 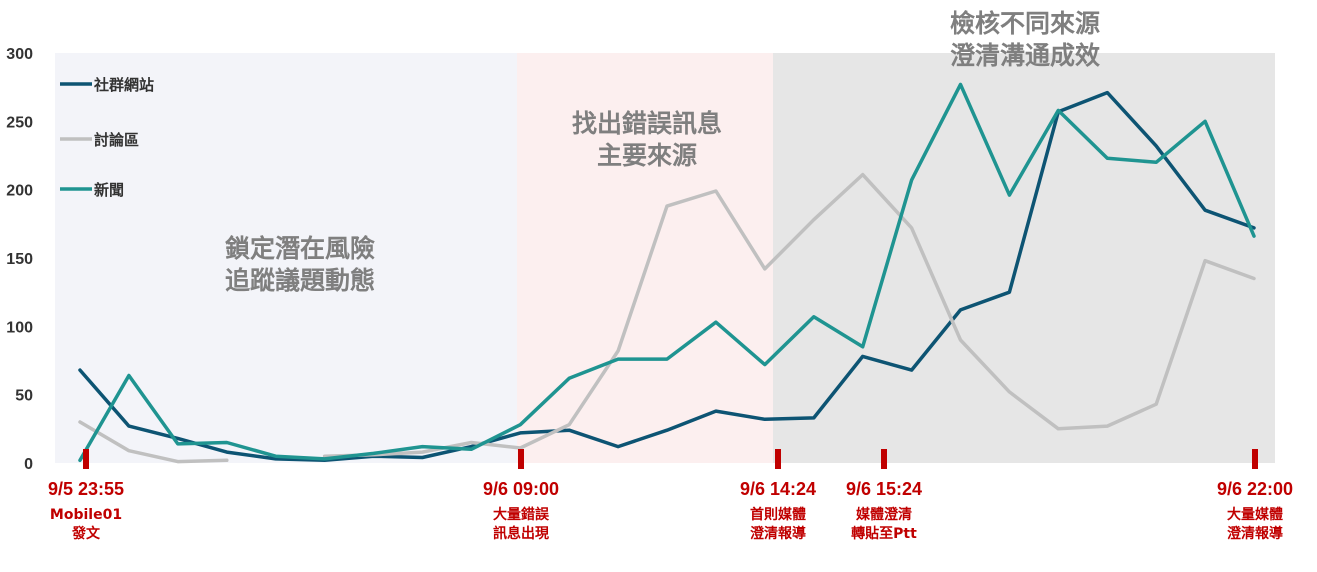 What do you see at coordinates (1025, 23) in the screenshot?
I see `phase-label: 檢核不同來源` at bounding box center [1025, 23].